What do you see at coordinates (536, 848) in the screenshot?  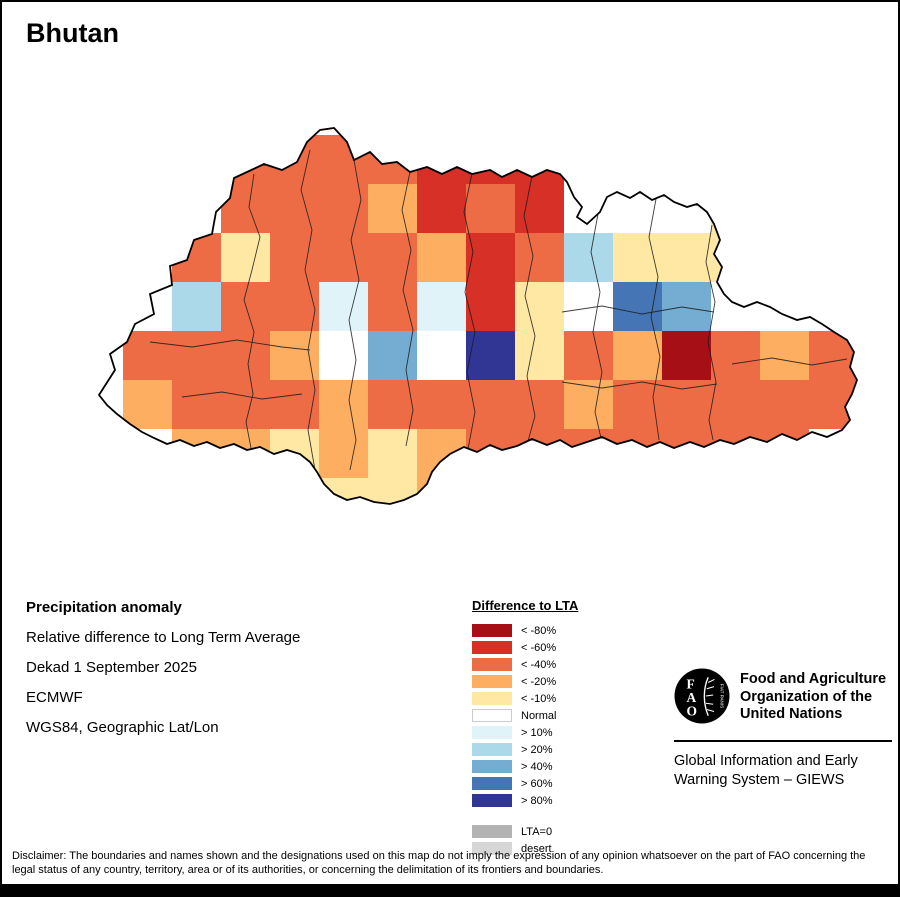 I see `legend-label: desert` at bounding box center [536, 848].